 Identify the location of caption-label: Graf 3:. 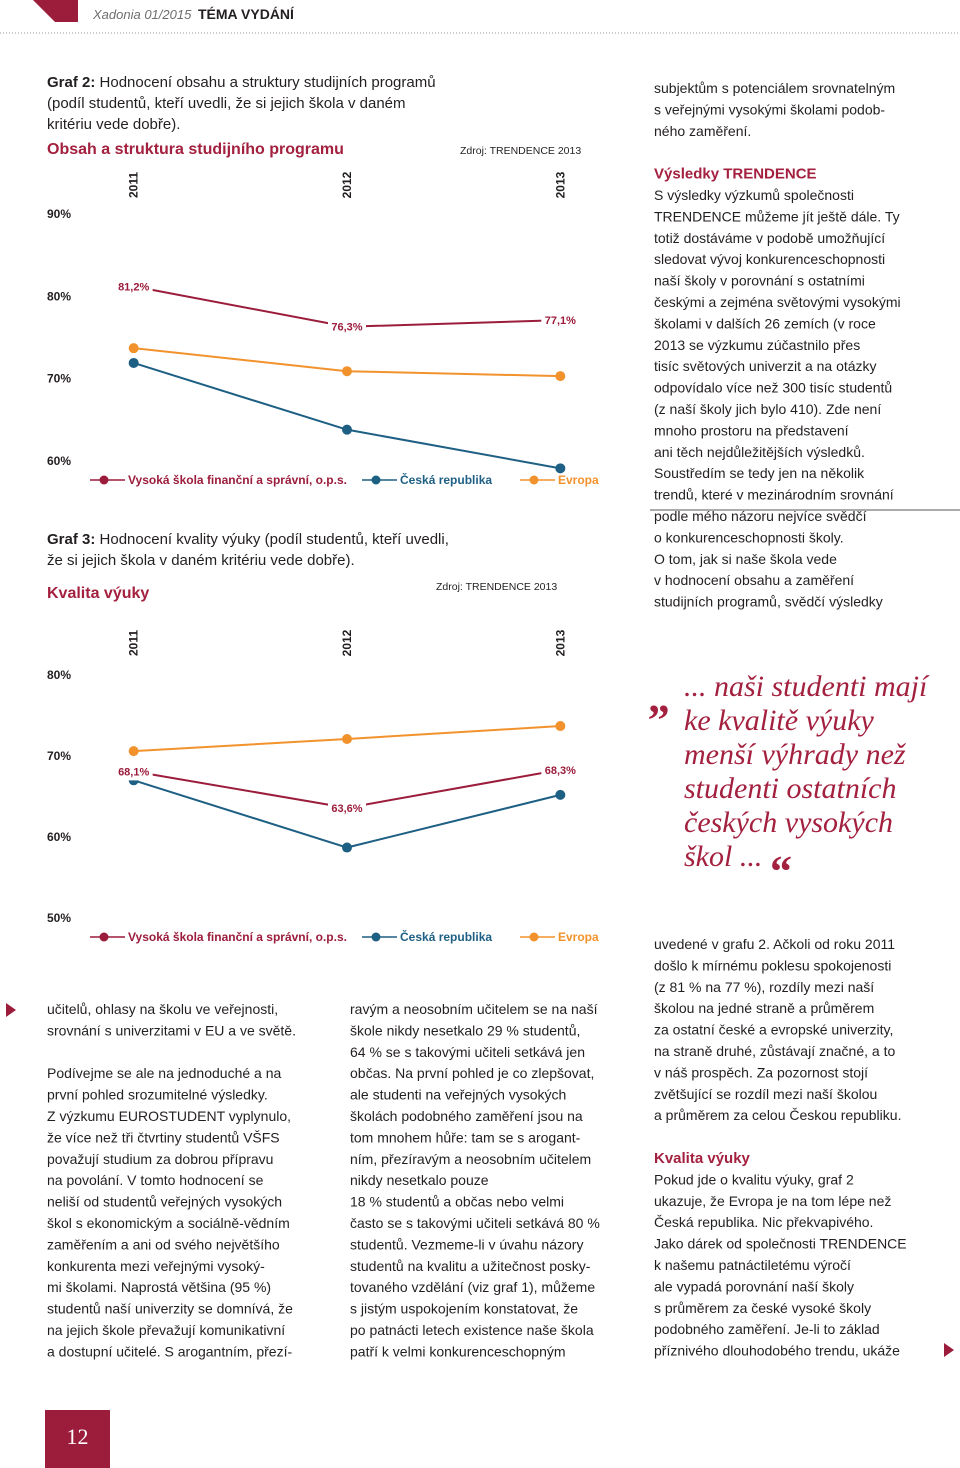
(71, 539).